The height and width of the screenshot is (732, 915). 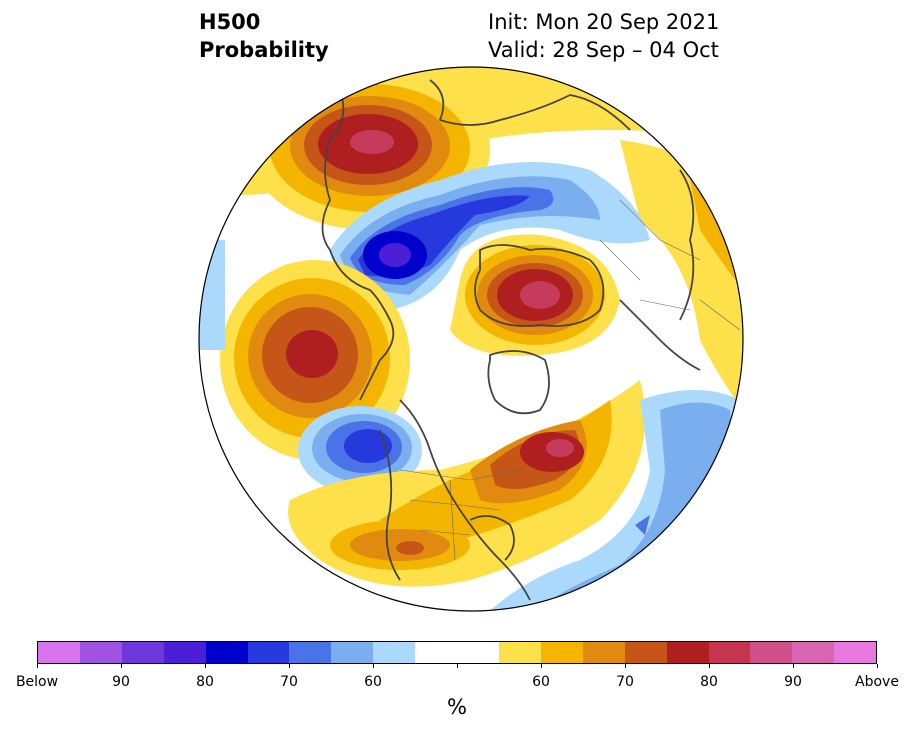 What do you see at coordinates (315, 360) in the screenshot?
I see `anomaly-ridge-pacific` at bounding box center [315, 360].